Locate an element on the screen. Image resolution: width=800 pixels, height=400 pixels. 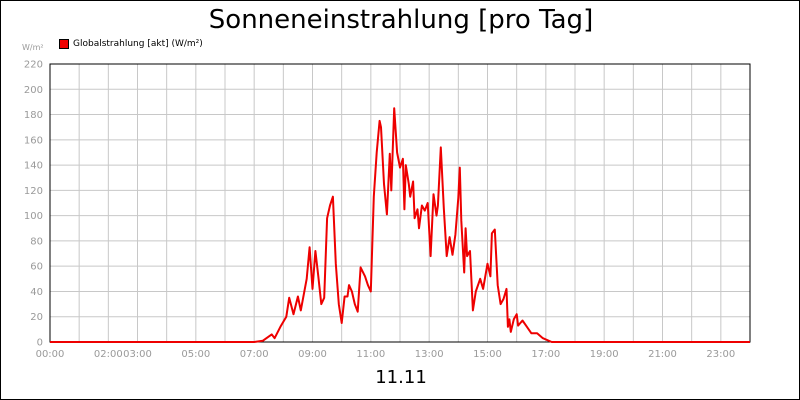
y-tick-label: 220 is located at coordinates (33, 65).